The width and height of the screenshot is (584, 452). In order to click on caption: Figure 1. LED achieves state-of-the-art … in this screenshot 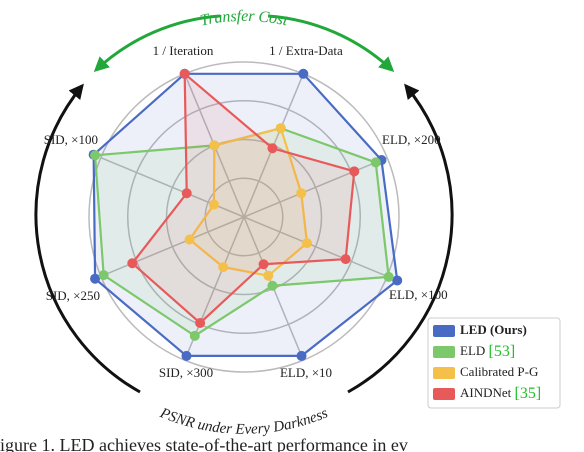, I will do `click(204, 443)`.